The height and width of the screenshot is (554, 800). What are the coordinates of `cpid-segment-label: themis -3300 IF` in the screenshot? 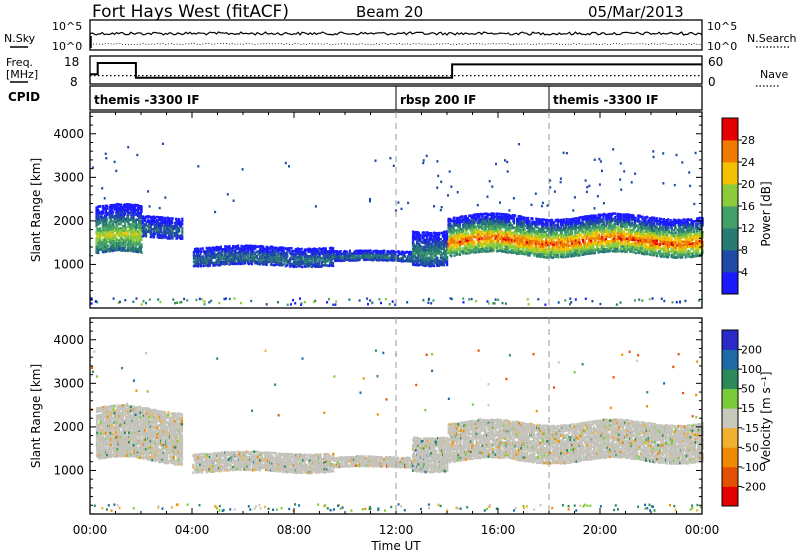 It's located at (606, 100).